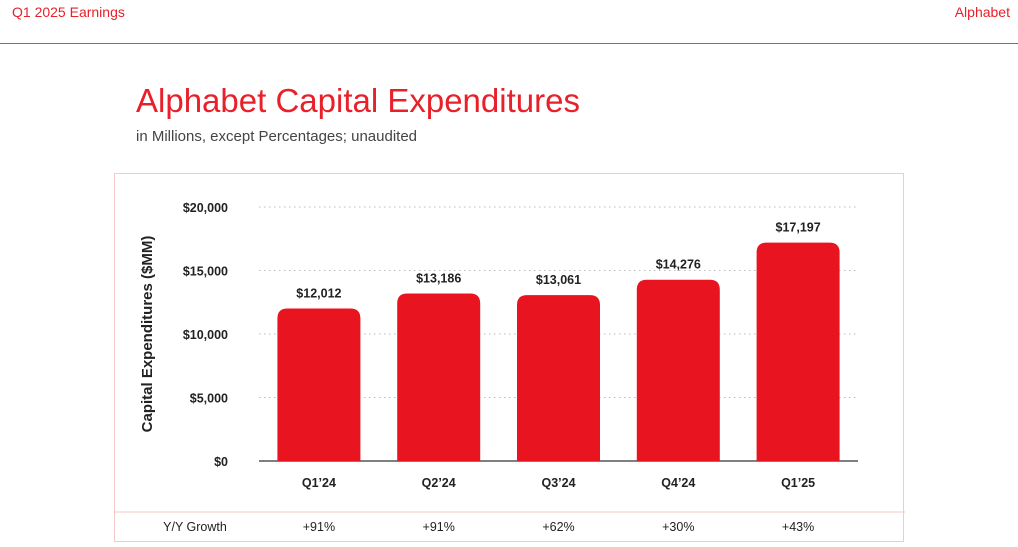 The height and width of the screenshot is (550, 1018). I want to click on growth-value: +43%, so click(798, 527).